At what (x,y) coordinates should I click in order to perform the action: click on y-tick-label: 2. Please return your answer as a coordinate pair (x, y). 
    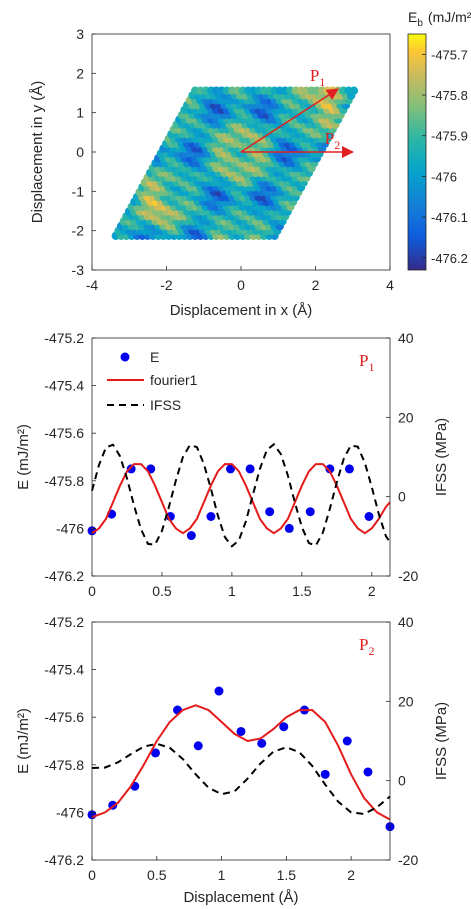
    Looking at the image, I should click on (80, 73).